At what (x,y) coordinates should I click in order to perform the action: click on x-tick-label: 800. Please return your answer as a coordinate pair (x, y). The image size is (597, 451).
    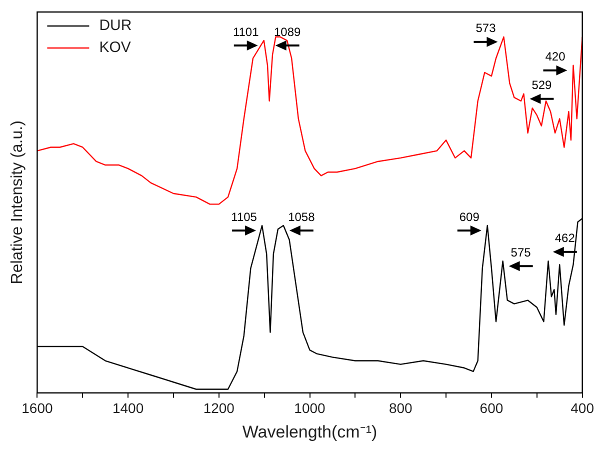
    Looking at the image, I should click on (400, 408).